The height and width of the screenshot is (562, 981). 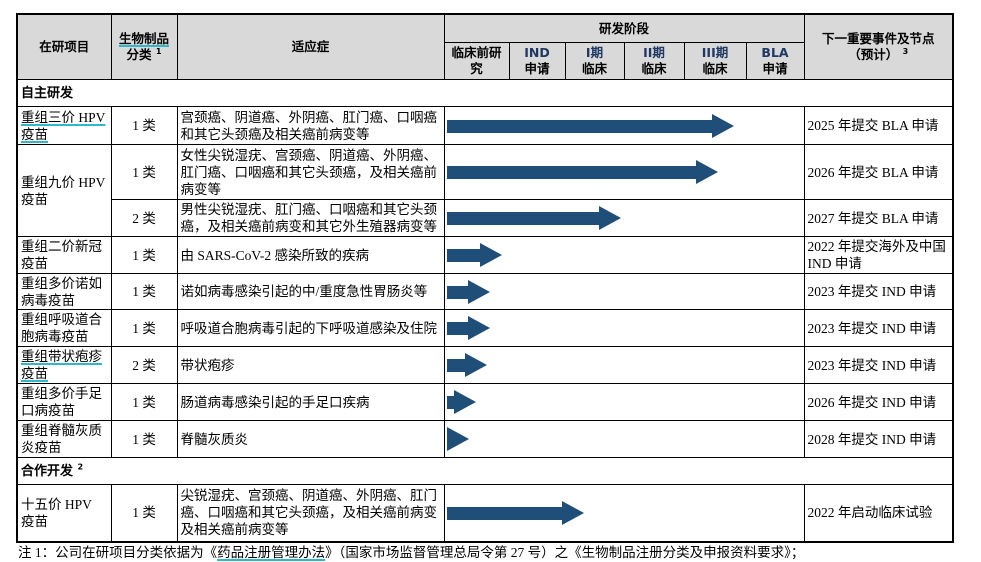 What do you see at coordinates (624, 28) in the screenshot?
I see `header-stage-group: 研发阶段` at bounding box center [624, 28].